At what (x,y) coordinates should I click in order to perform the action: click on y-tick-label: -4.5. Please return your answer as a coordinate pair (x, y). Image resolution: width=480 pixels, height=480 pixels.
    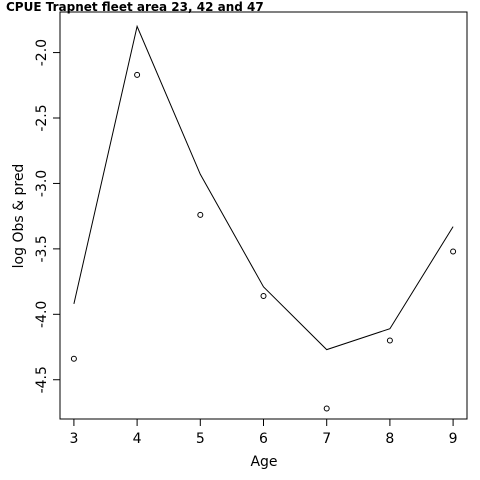
    Looking at the image, I should click on (42, 379).